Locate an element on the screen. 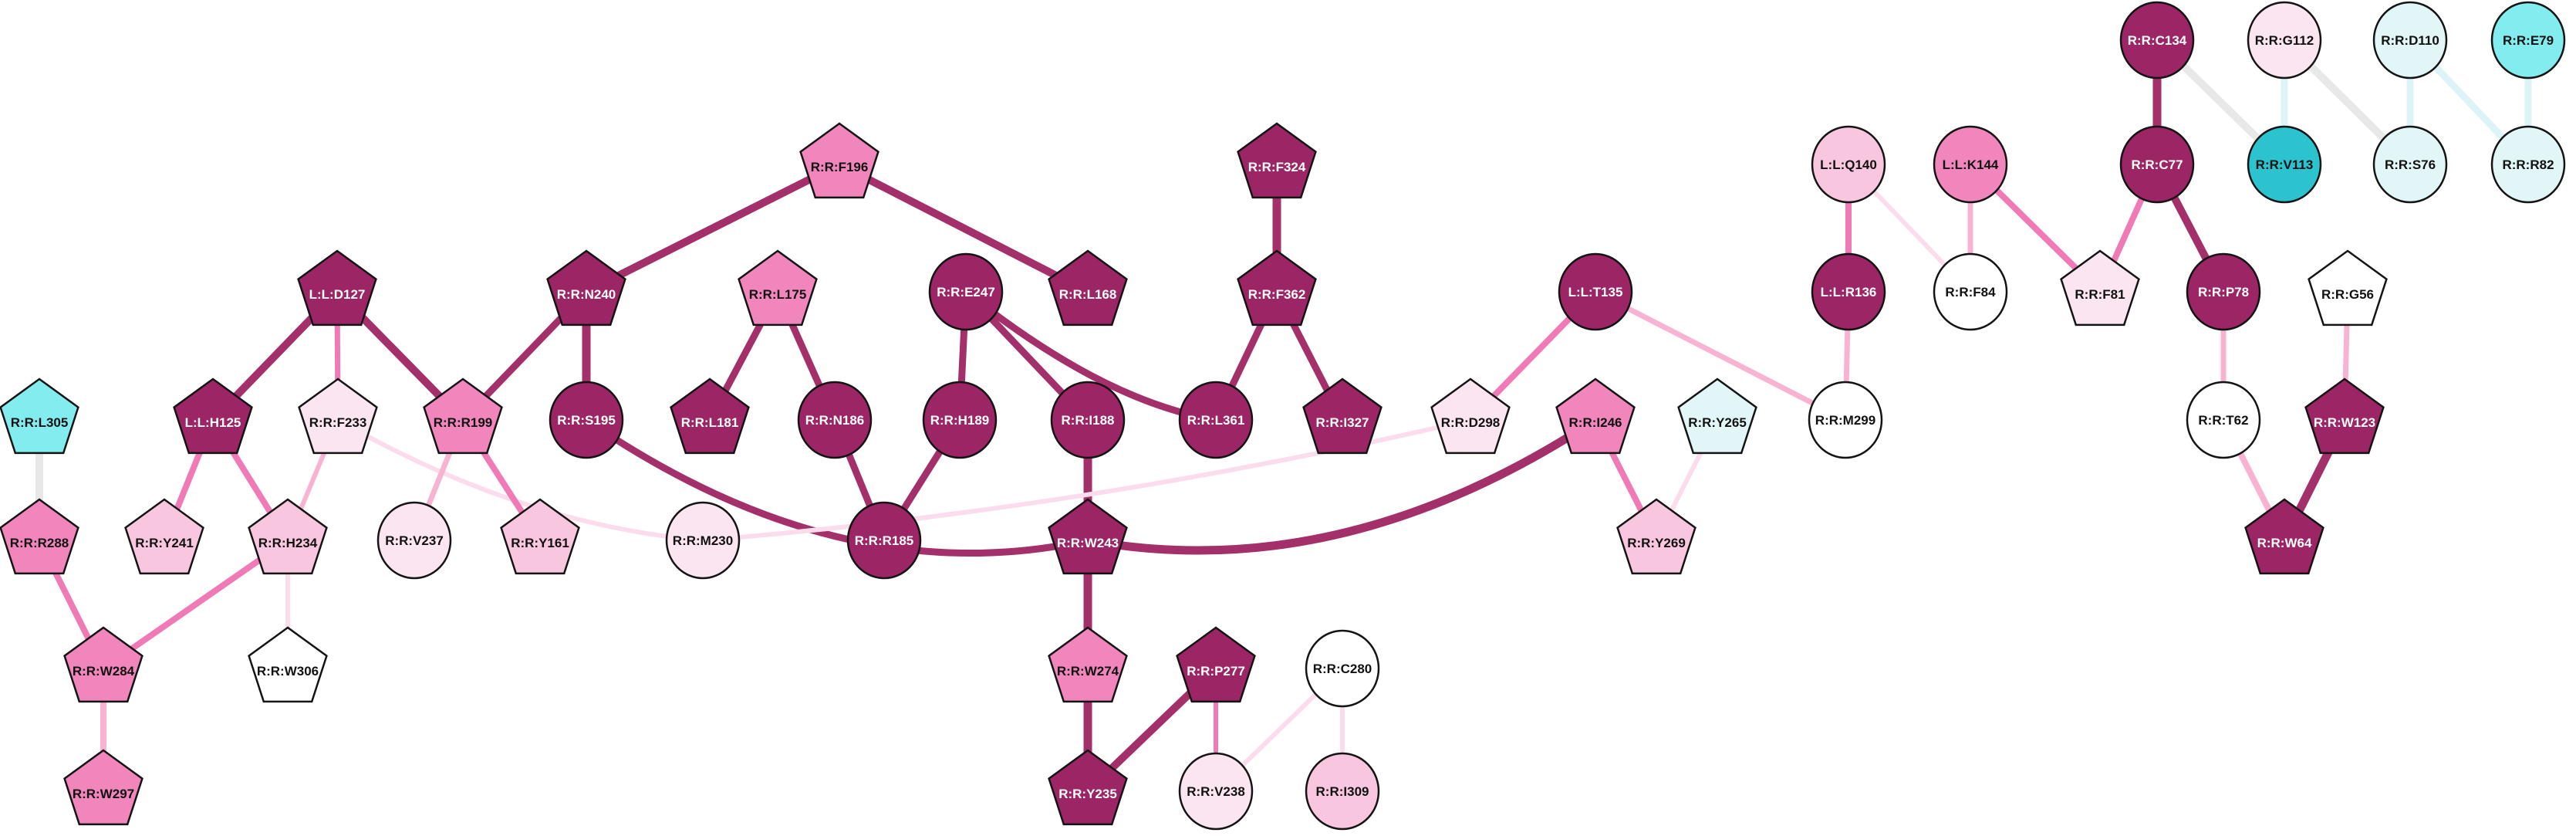 This screenshot has width=2576, height=836. node-l-l-t135: L:L:T135 is located at coordinates (1596, 291).